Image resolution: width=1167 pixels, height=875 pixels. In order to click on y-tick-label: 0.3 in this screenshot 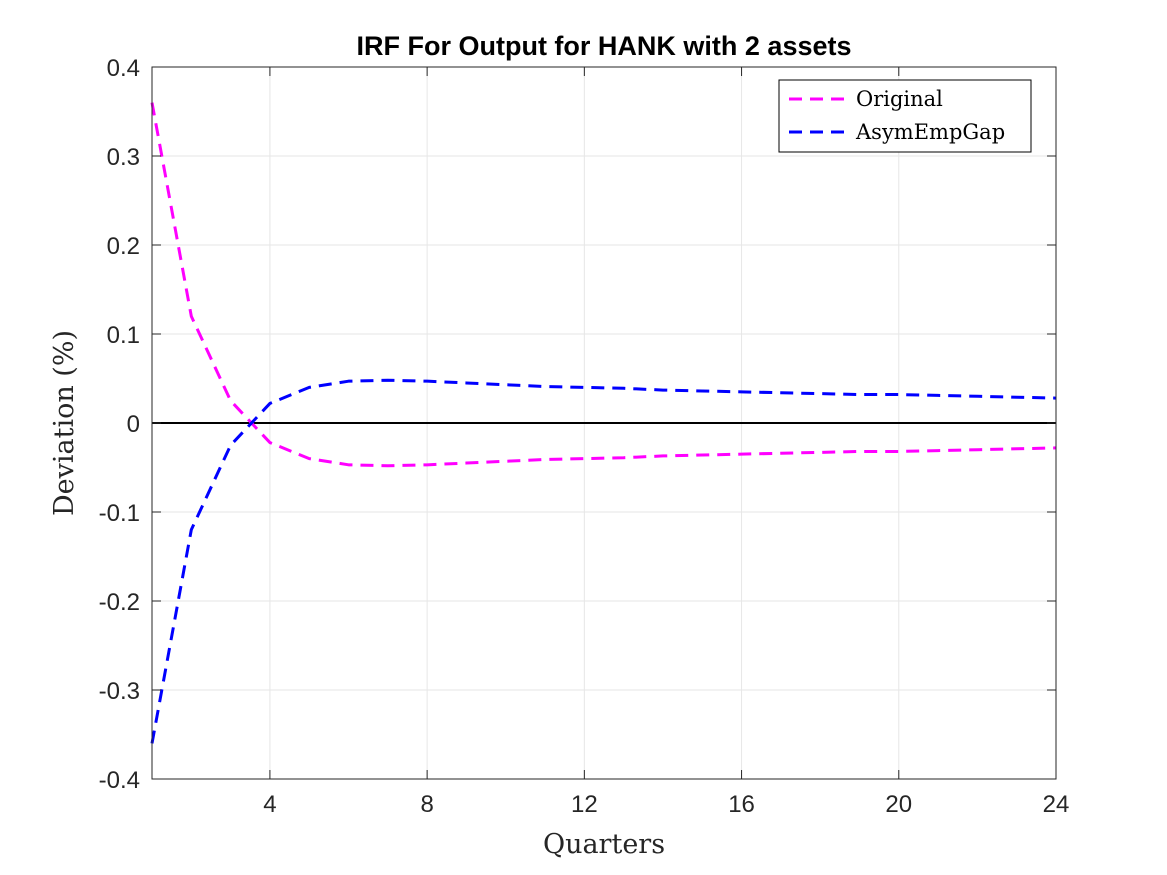, I will do `click(123, 157)`.